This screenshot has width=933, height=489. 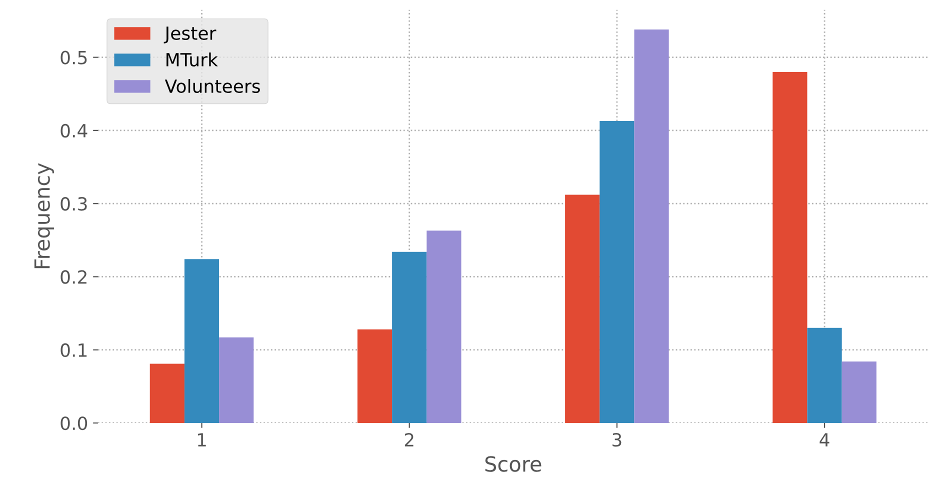 I want to click on y-axis-title: Frequency, so click(x=44, y=215).